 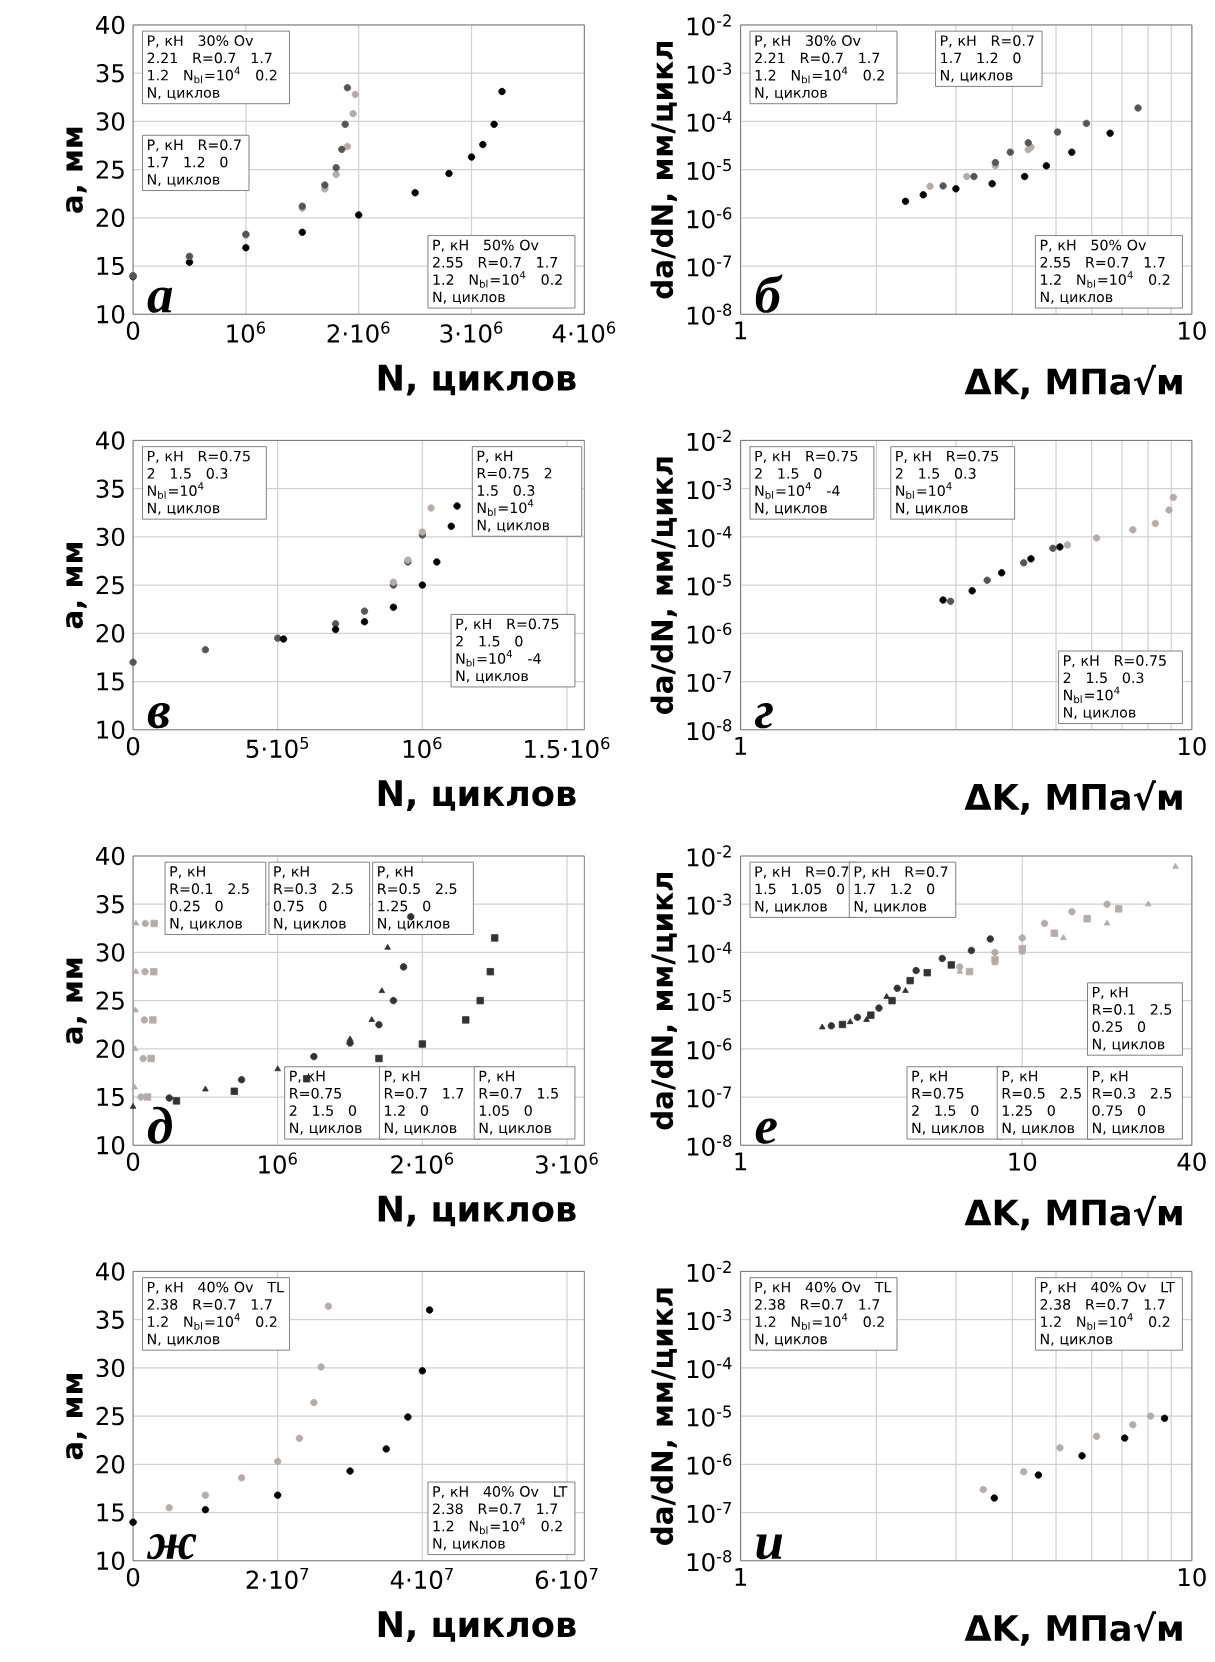 What do you see at coordinates (76, 586) in the screenshot?
I see `y-axis-title: a, мм` at bounding box center [76, 586].